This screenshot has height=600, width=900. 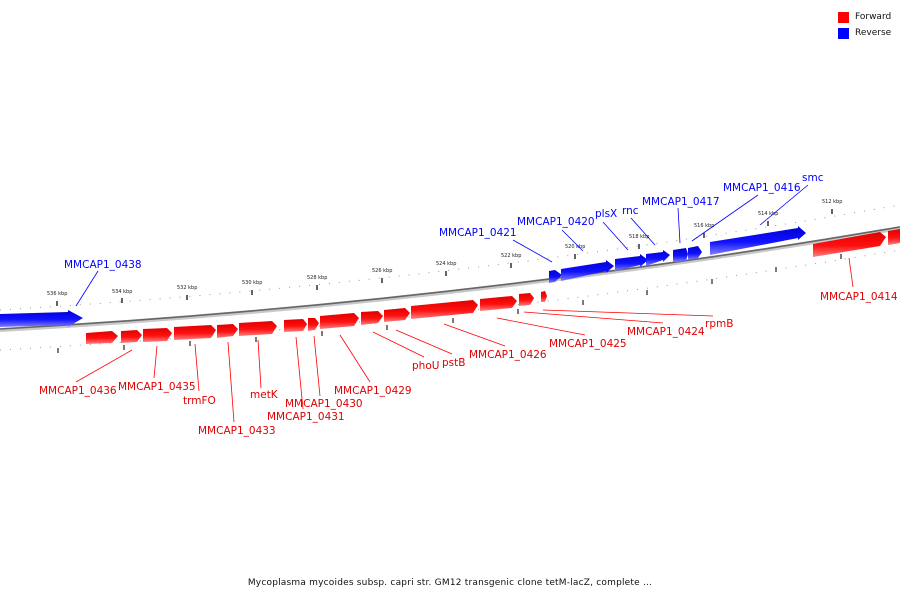 What do you see at coordinates (630, 211) in the screenshot?
I see `gene-label-rnc: rnc` at bounding box center [630, 211].